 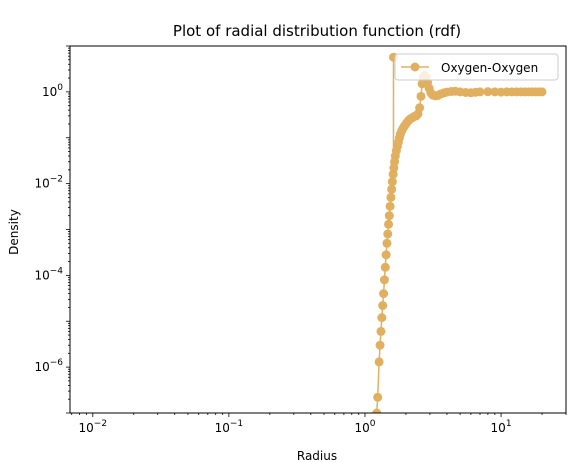 What do you see at coordinates (501, 427) in the screenshot?
I see `x-tick-label: 10¹` at bounding box center [501, 427].